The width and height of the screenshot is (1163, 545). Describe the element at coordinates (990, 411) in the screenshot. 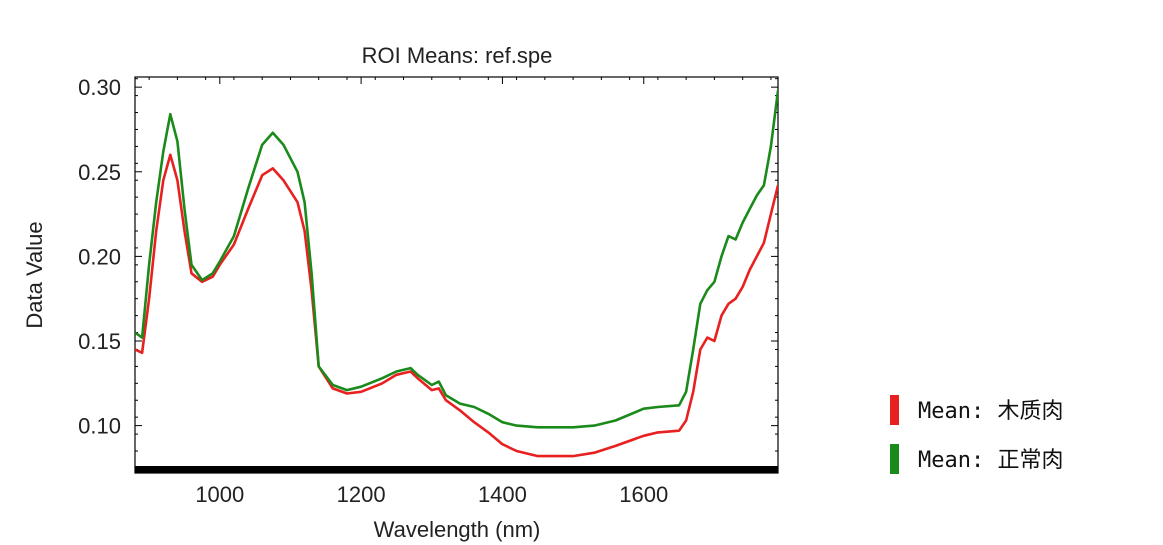

I see `legend-label-0: Mean: 木质肉` at that location.